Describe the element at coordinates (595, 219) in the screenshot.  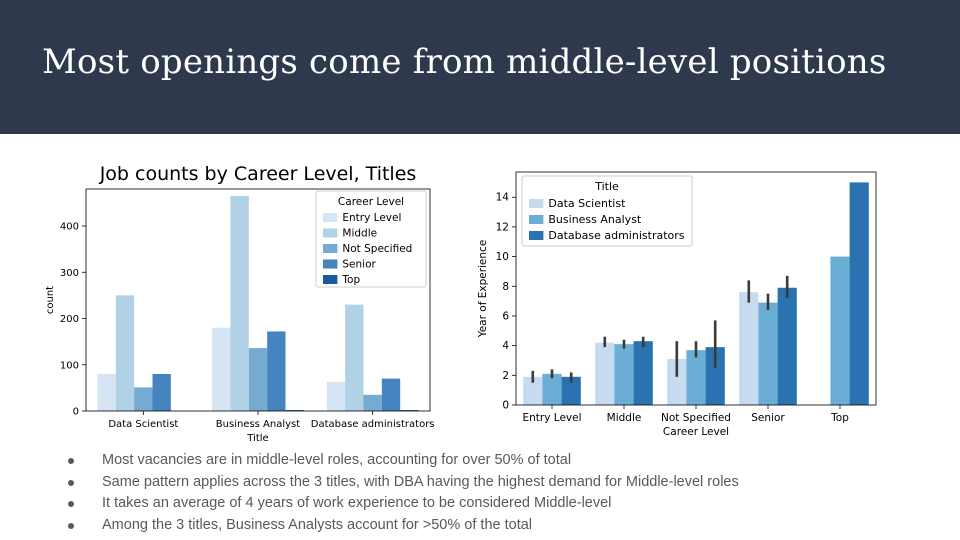
I see `legend-label: Business Analyst` at that location.